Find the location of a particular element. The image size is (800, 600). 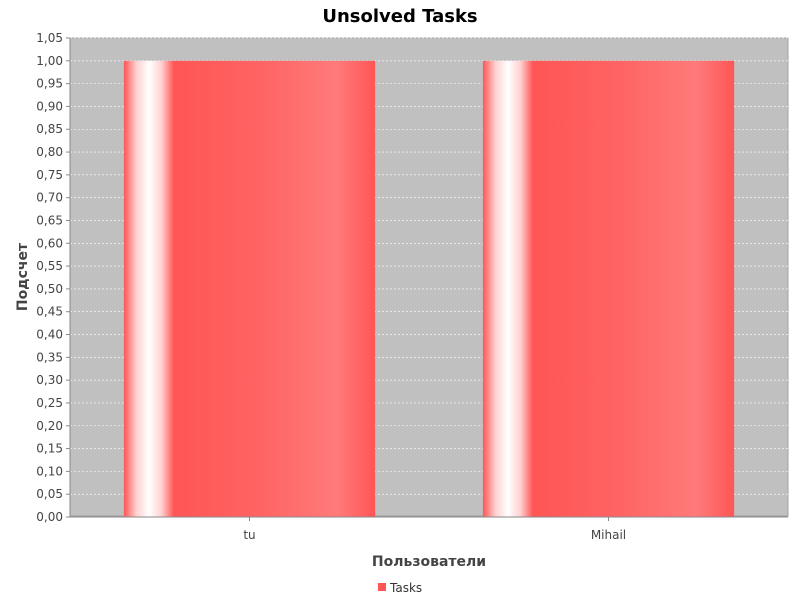

y-tick-label: 0,45 is located at coordinates (49, 312).